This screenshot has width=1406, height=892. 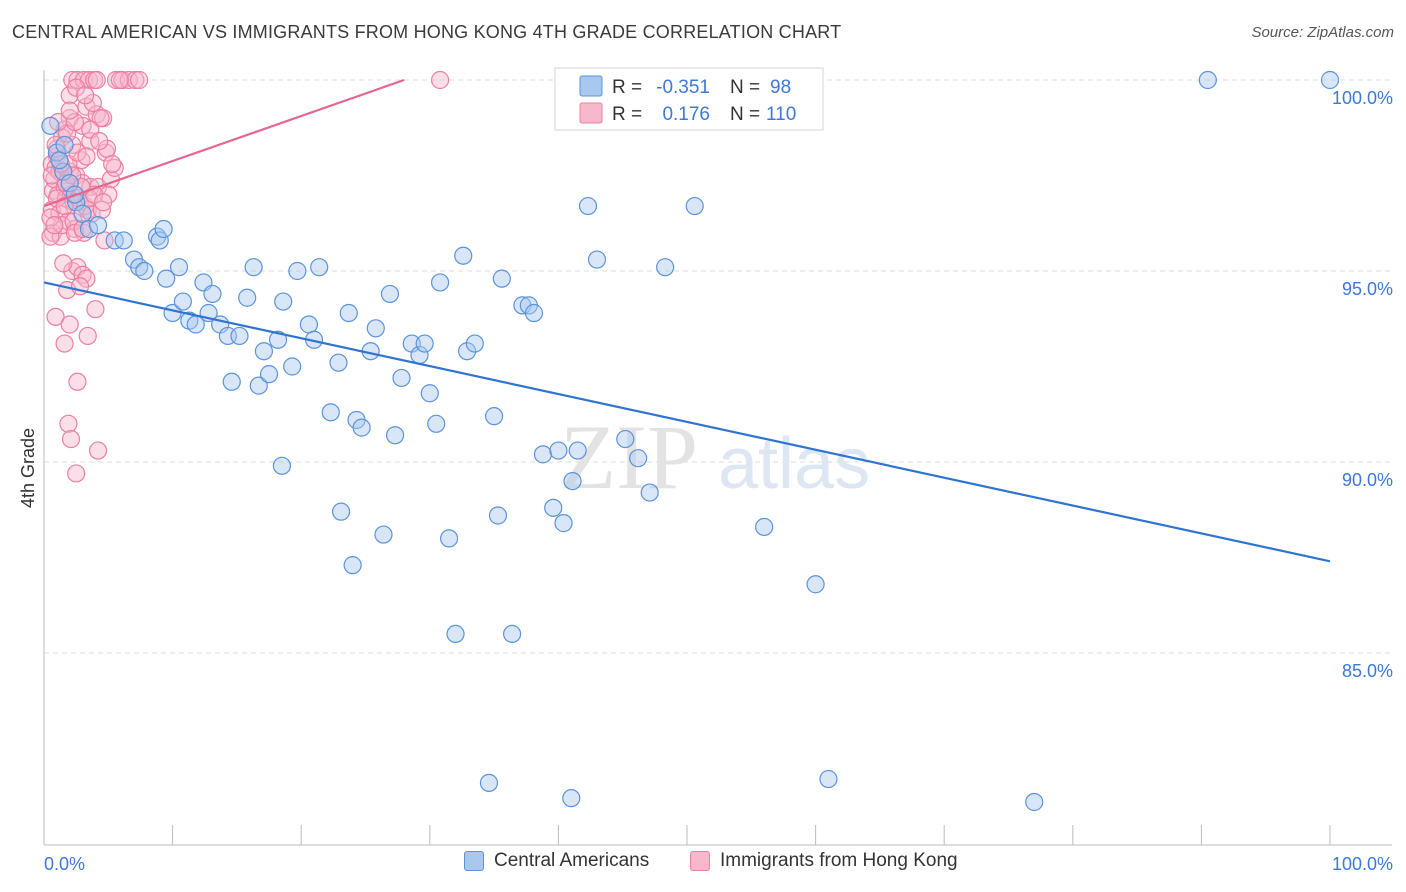 I want to click on source-label: Source: ZipAtlas.com, so click(x=1322, y=32).